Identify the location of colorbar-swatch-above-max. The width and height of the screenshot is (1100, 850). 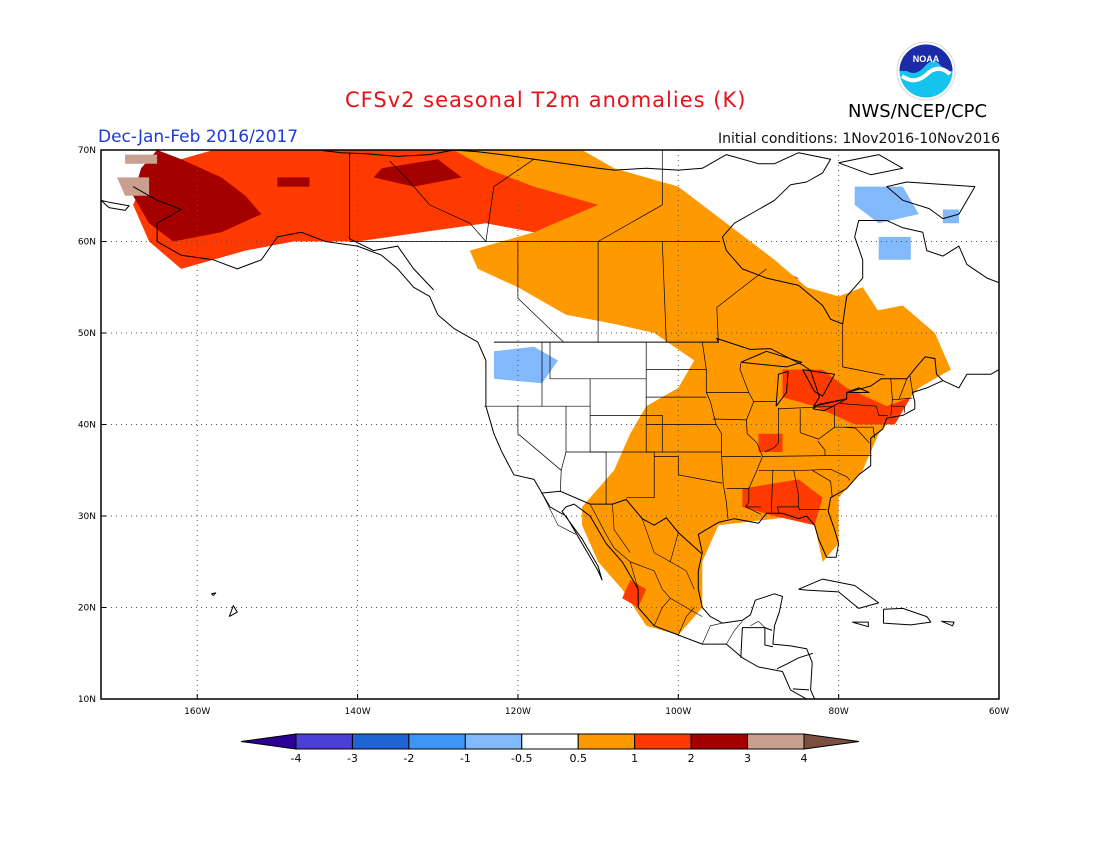
(831, 741).